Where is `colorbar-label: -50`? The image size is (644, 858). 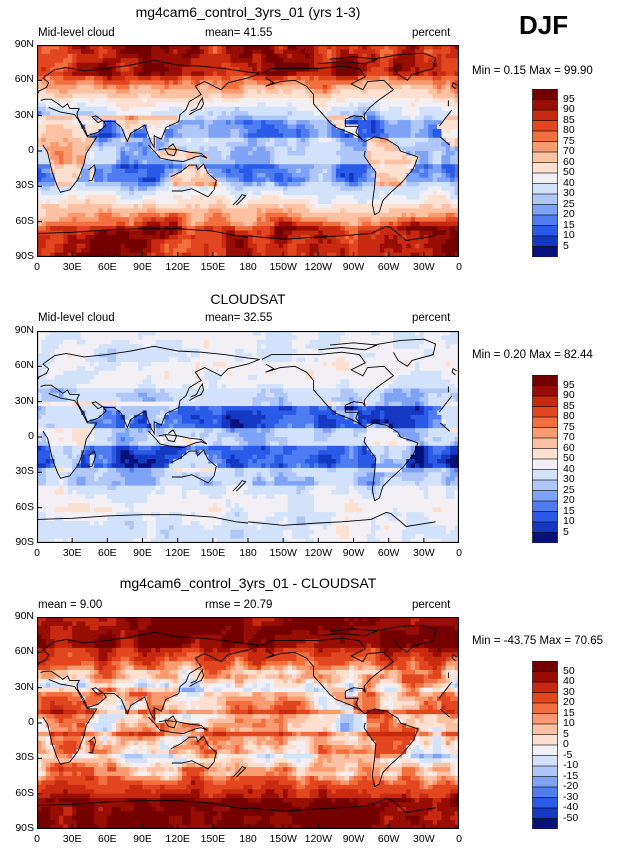 colorbar-label: -50 is located at coordinates (571, 817).